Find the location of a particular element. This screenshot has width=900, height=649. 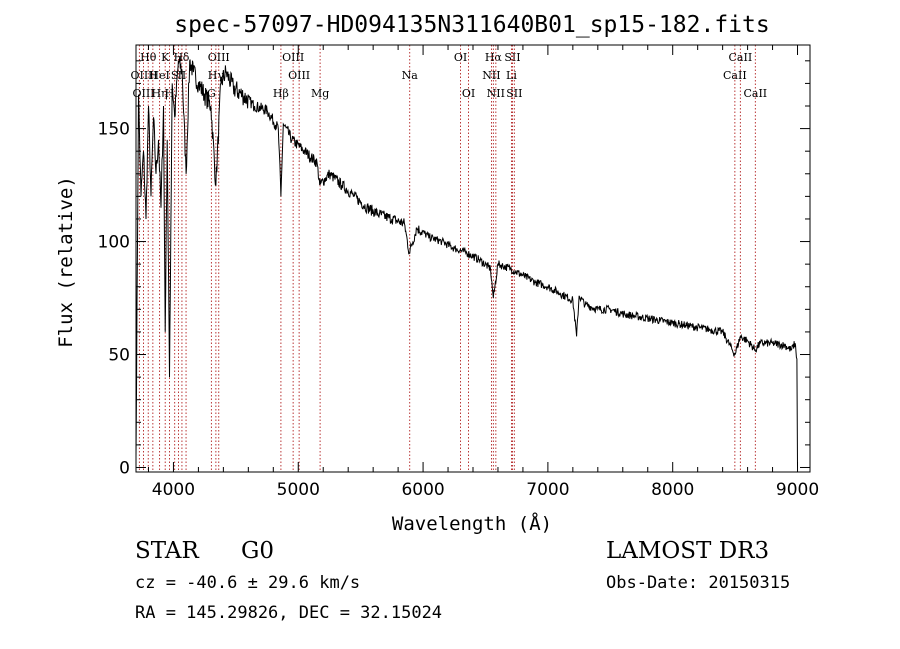

spectral-line-label: Hα is located at coordinates (494, 57).